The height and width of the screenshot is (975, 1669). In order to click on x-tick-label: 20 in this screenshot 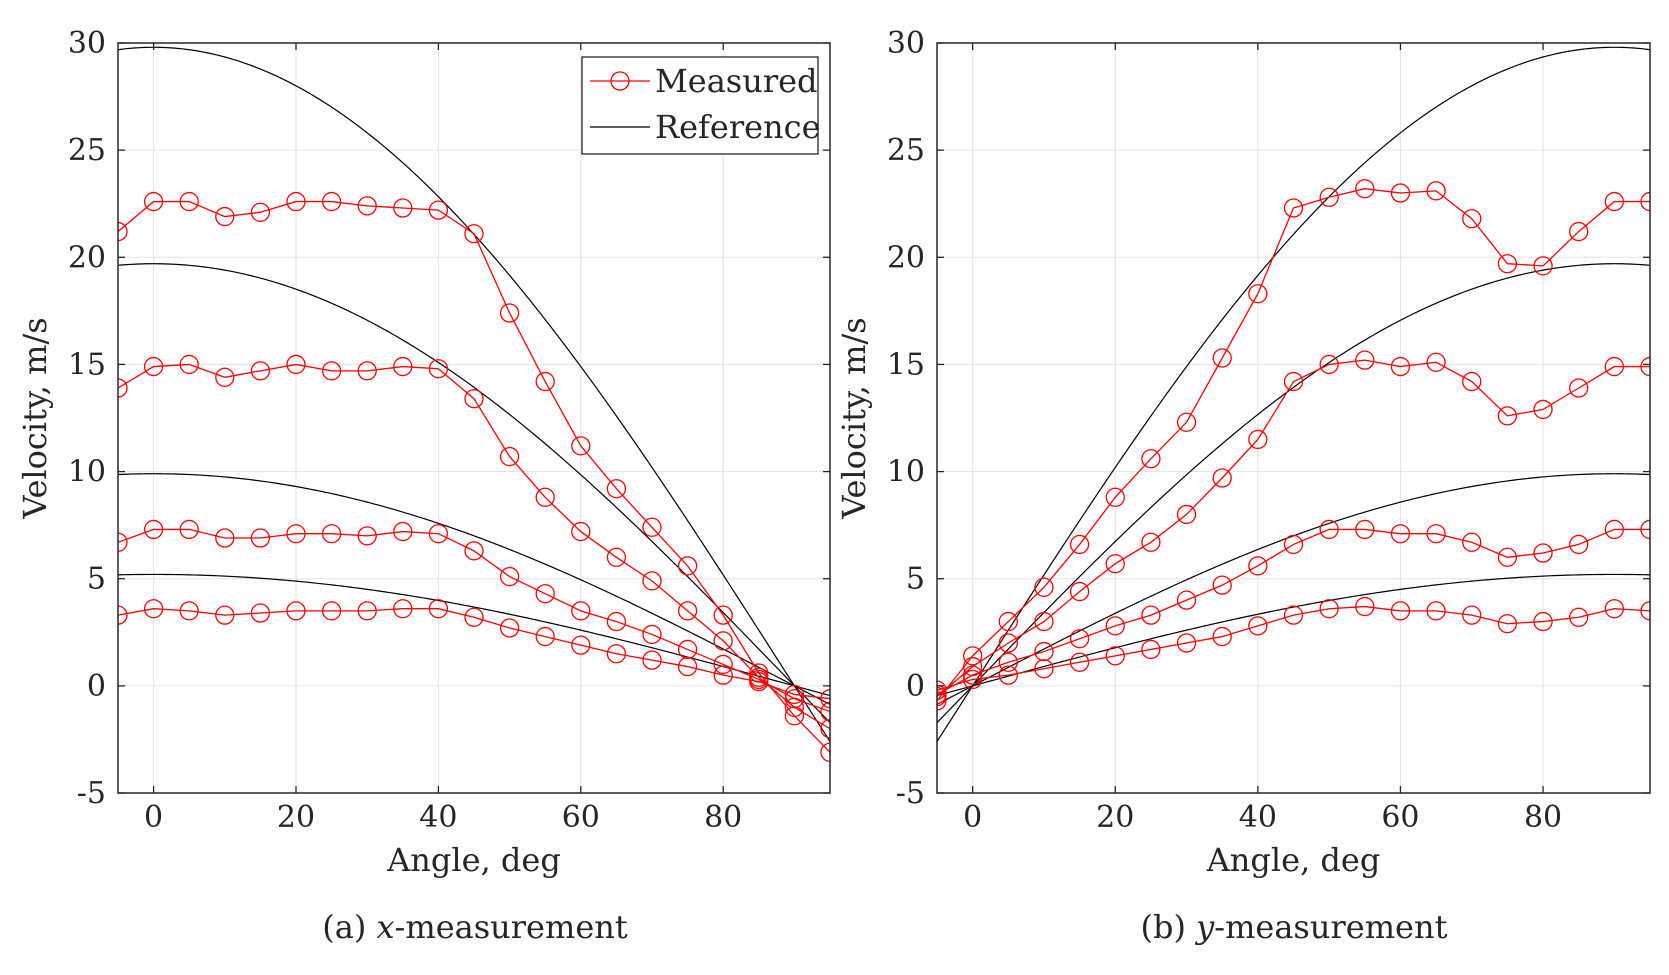, I will do `click(296, 817)`.